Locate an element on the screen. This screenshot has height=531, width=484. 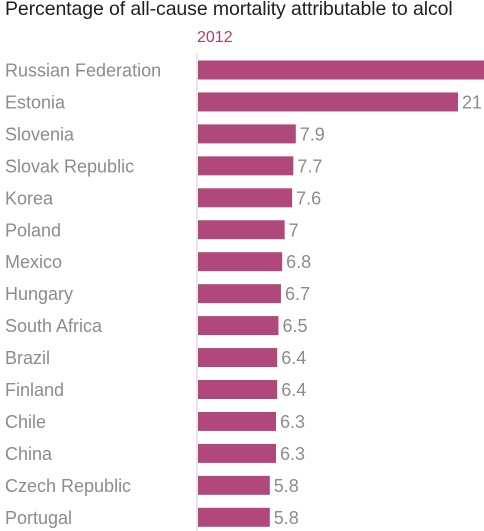
legend-label: 2012 is located at coordinates (215, 37).